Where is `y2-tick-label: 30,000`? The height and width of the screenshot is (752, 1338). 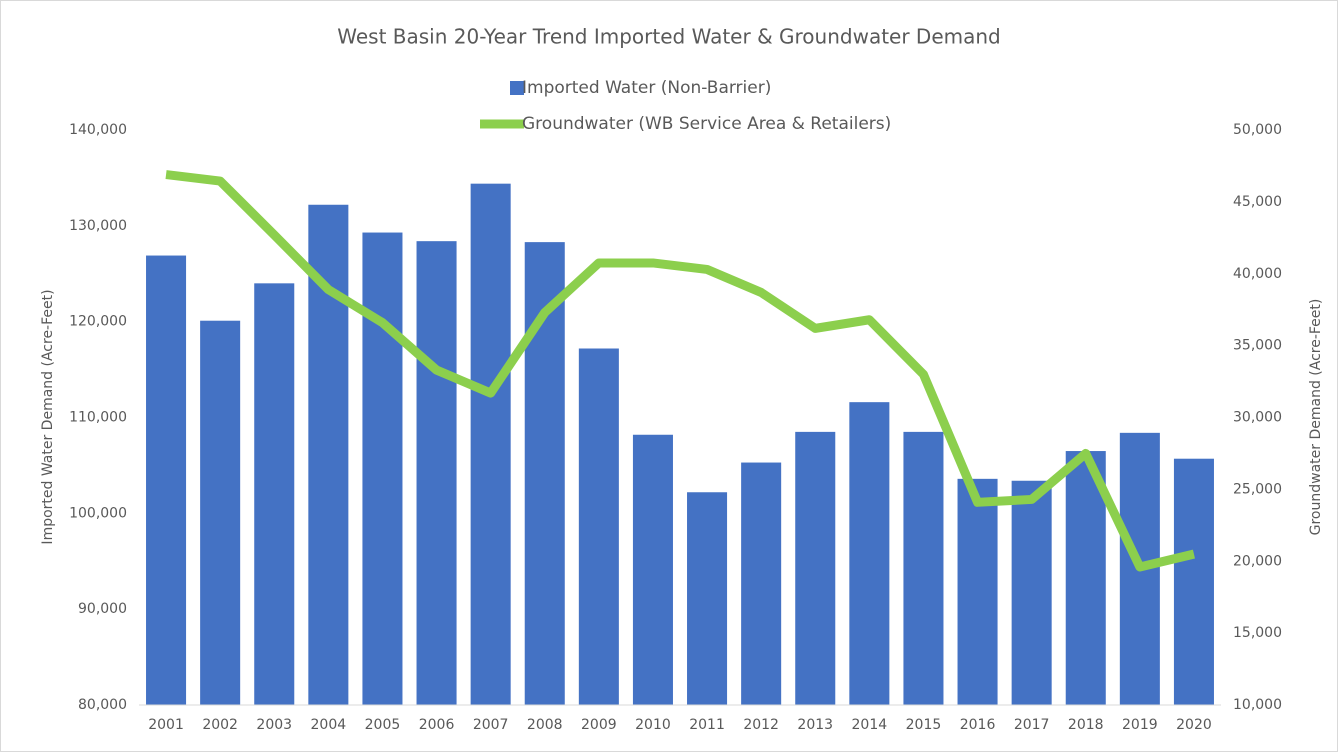 y2-tick-label: 30,000 is located at coordinates (1257, 418).